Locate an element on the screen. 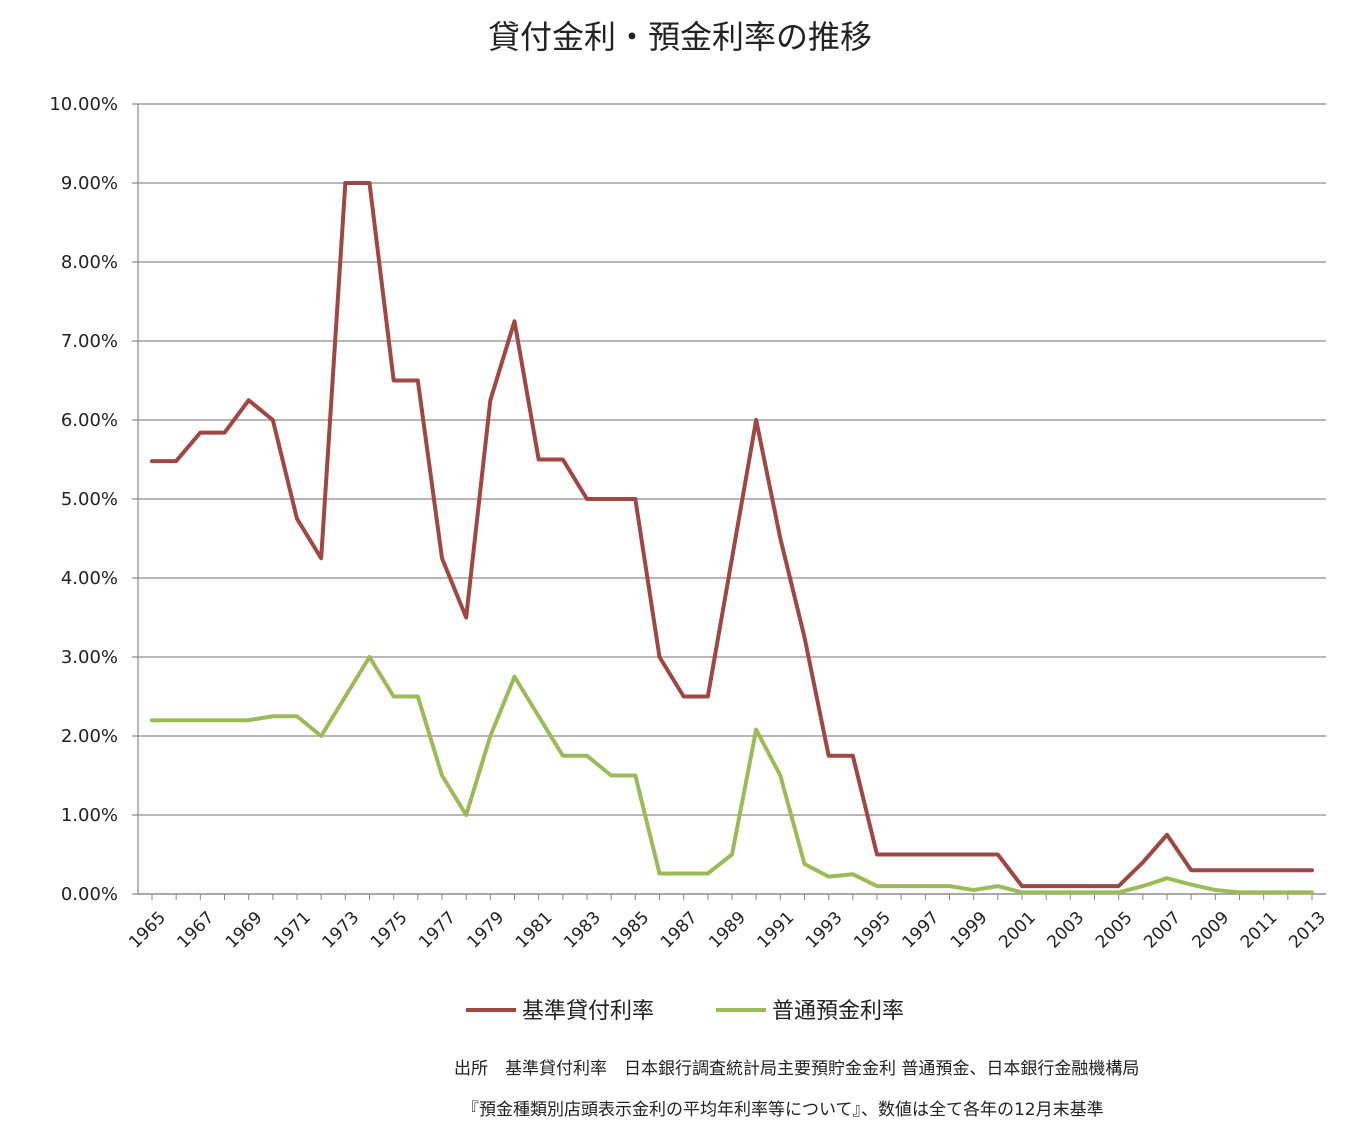 Image resolution: width=1360 pixels, height=1140 pixels. y-tick-label: 5.00% is located at coordinates (89, 499).